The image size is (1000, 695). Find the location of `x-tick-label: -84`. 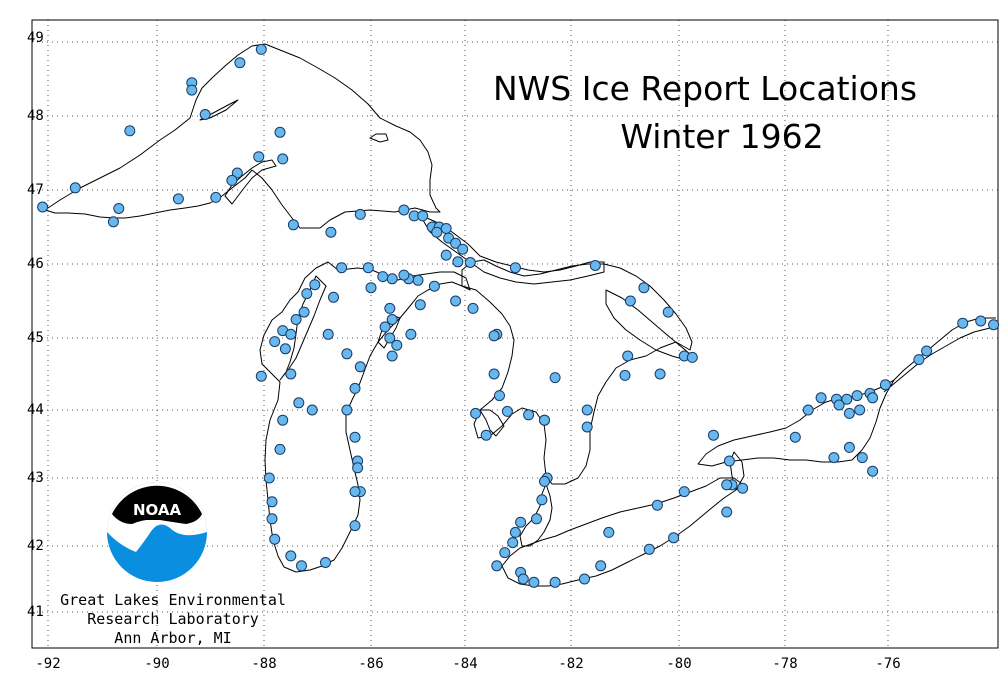

x-tick-label: -84 is located at coordinates (464, 664).